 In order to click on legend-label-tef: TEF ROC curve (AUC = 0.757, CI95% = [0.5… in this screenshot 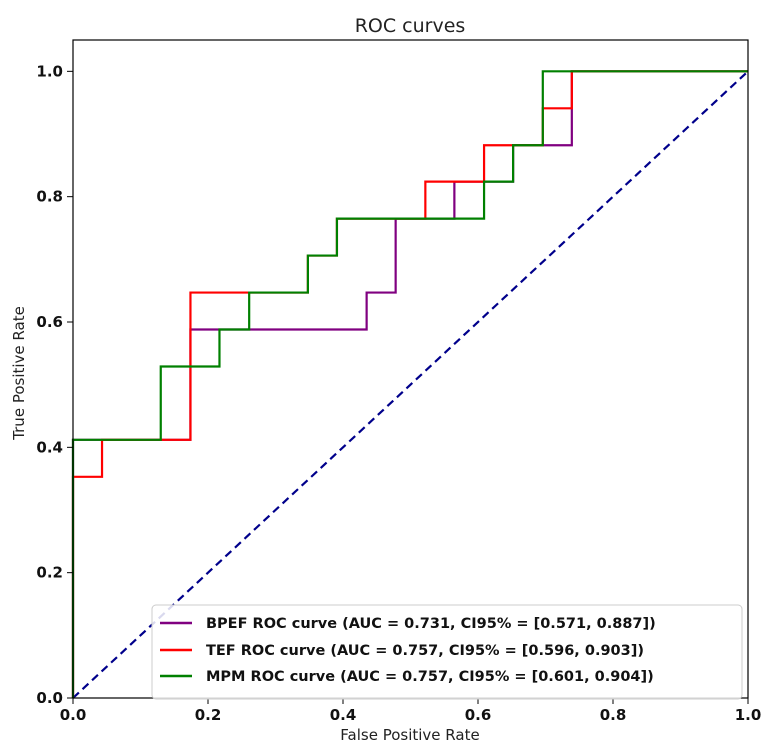, I will do `click(425, 651)`.